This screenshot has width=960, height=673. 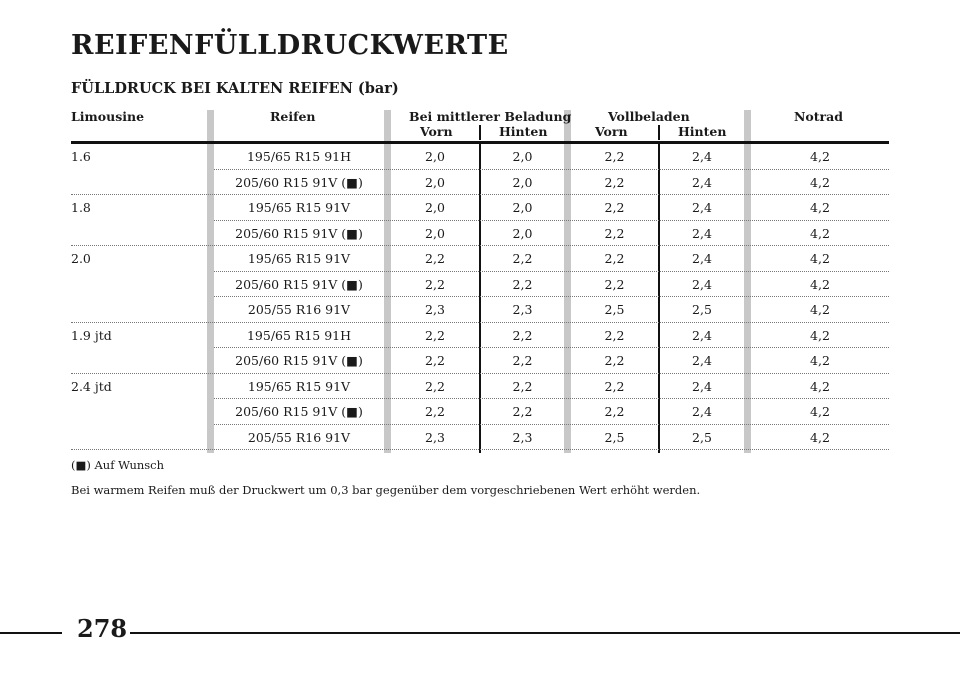 I want to click on header-limousine: Limousine, so click(x=108, y=116).